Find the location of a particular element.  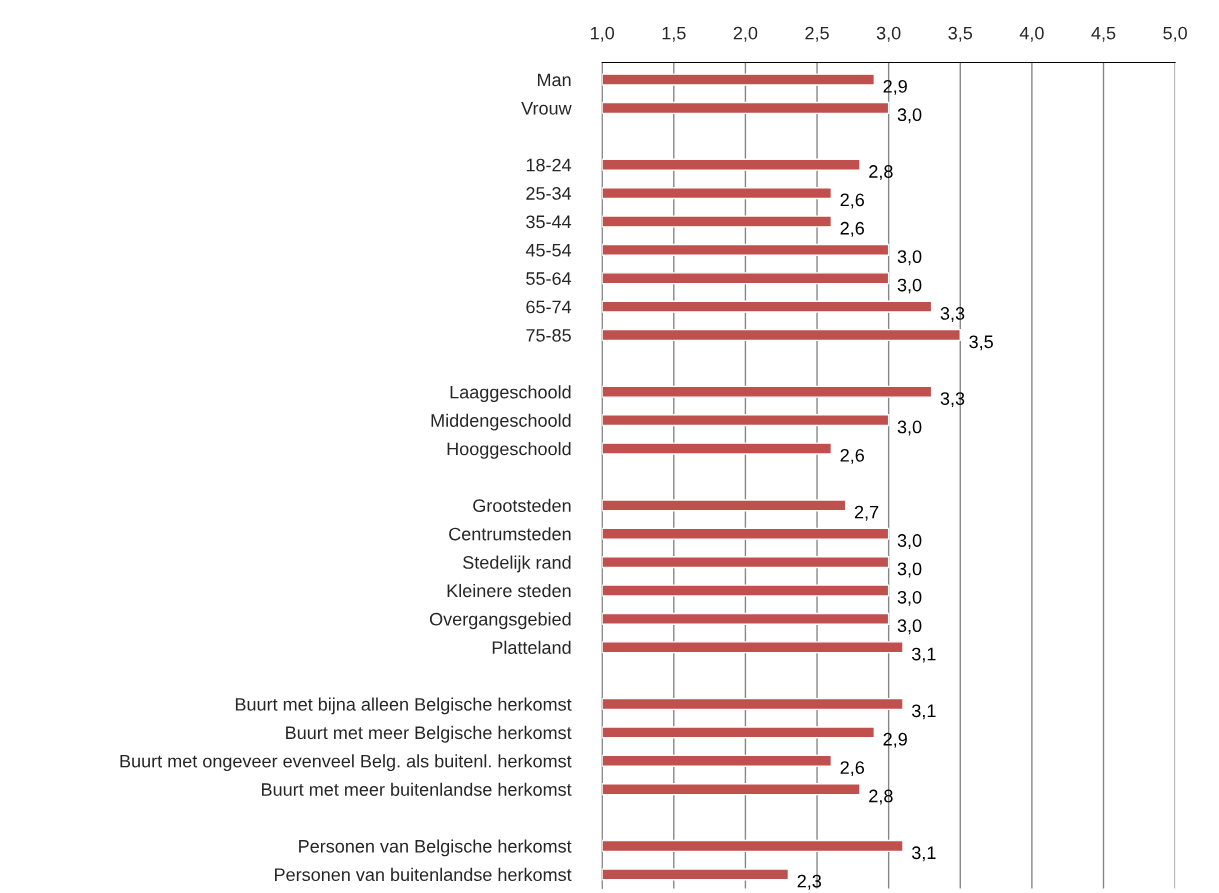

x-tick-label: 4,5 is located at coordinates (1103, 34).